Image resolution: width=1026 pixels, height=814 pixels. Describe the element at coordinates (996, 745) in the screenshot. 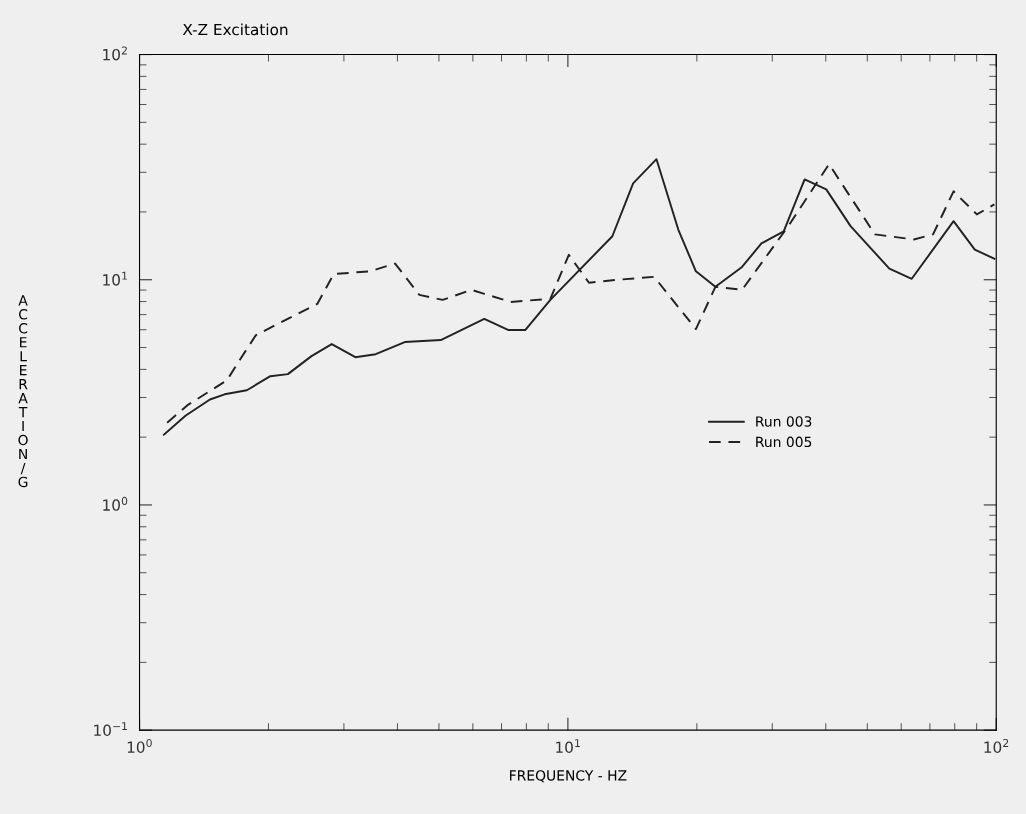

I see `x-tick-label: 10$^{2}$` at that location.